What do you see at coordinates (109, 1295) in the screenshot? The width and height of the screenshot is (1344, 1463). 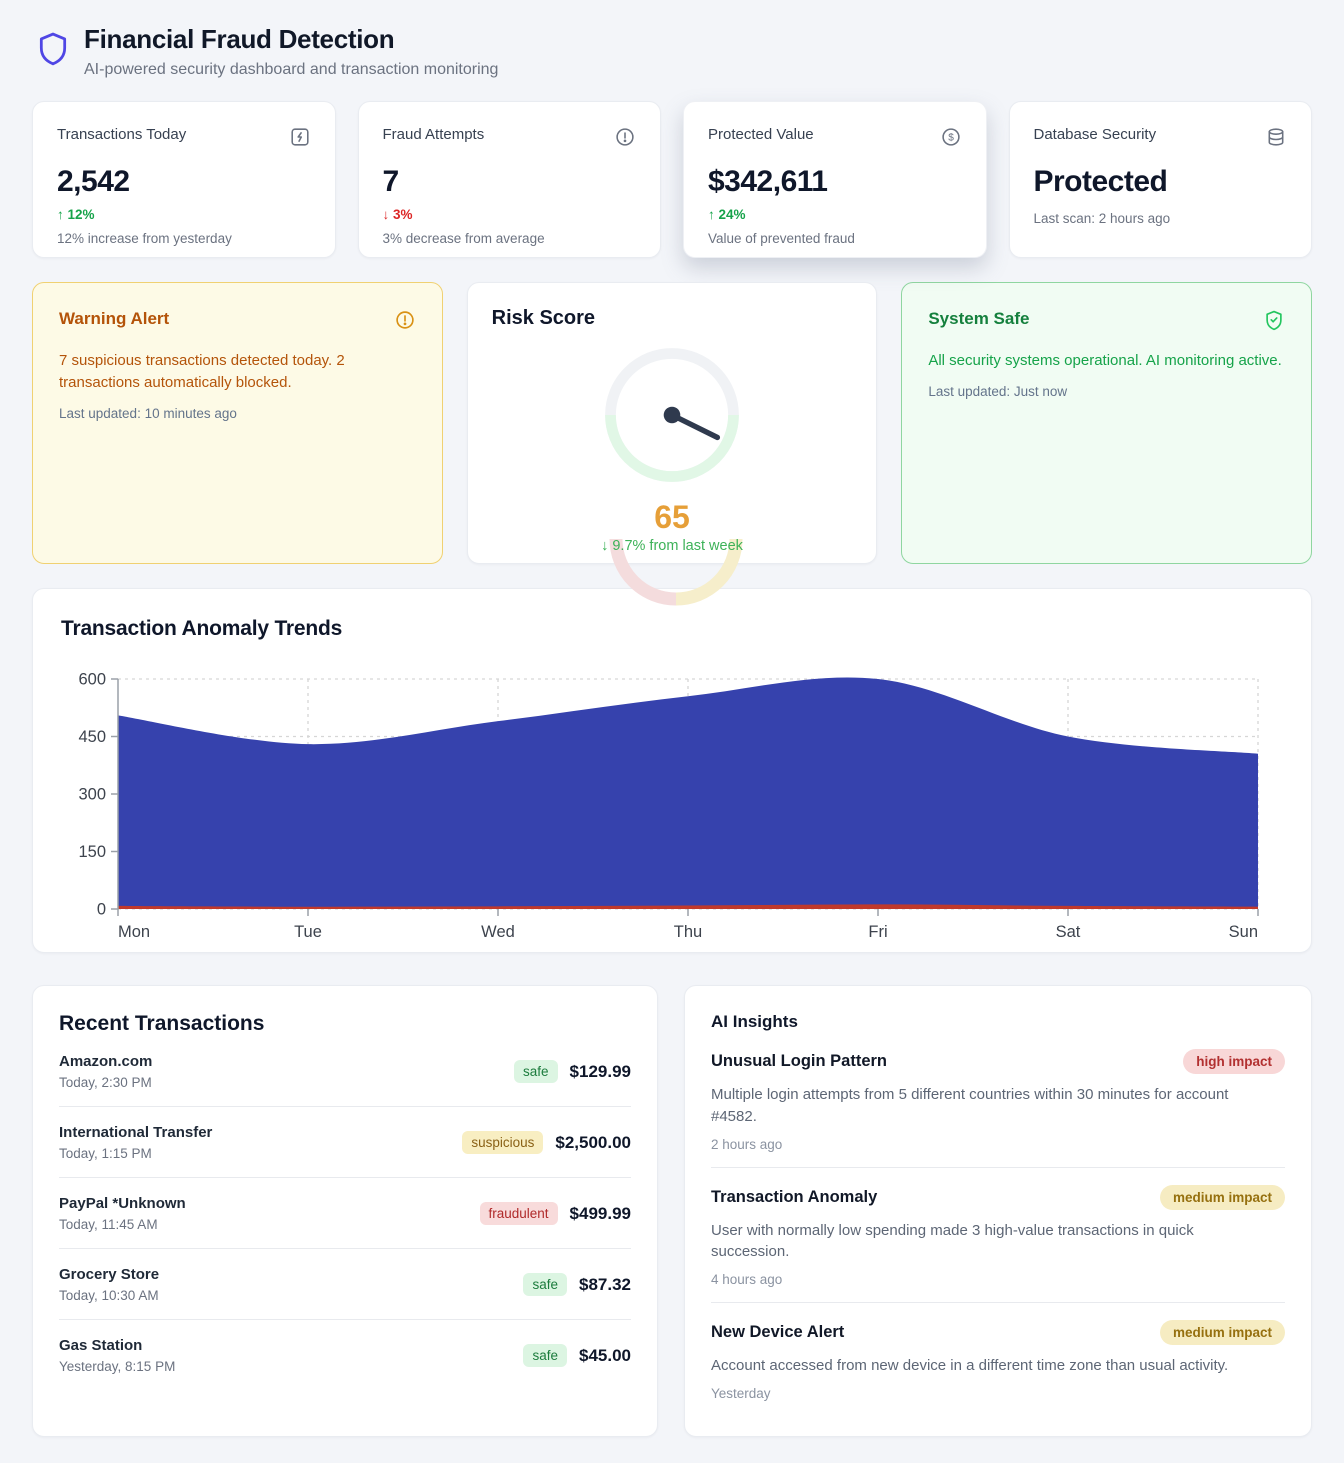 I see `transaction-time: Today, 10:30 AM` at bounding box center [109, 1295].